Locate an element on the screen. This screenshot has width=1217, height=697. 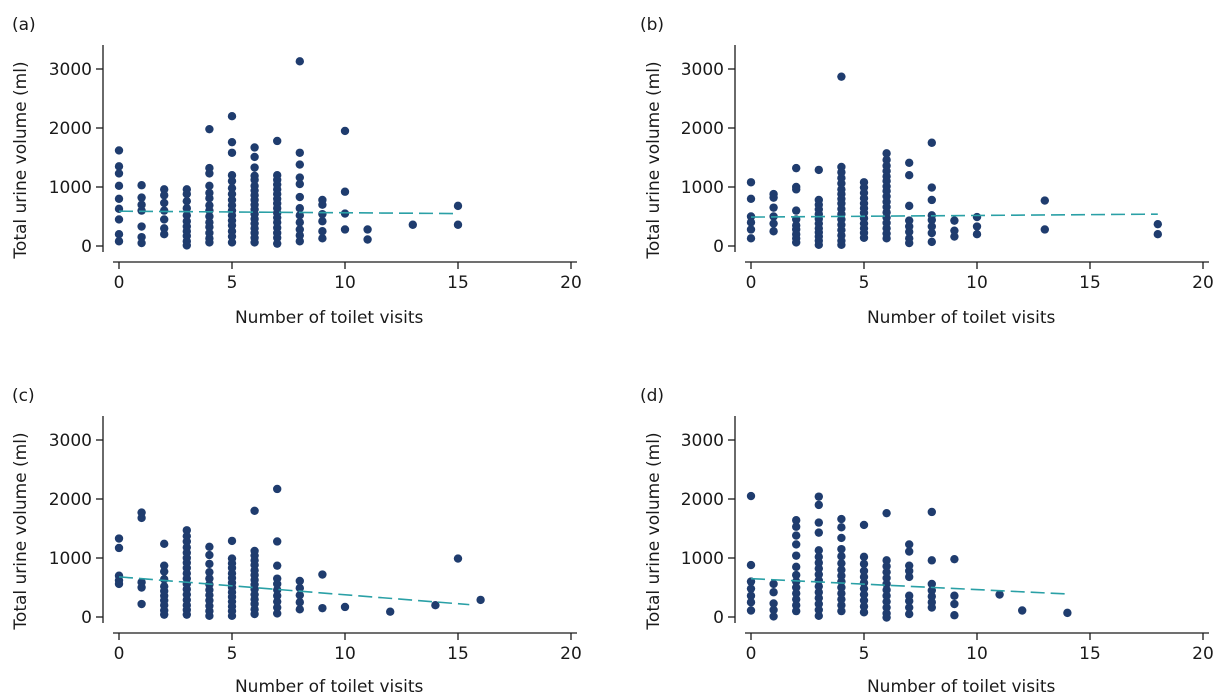
y-axis-title: Total urine volume (ml) is located at coordinates (21, 531).